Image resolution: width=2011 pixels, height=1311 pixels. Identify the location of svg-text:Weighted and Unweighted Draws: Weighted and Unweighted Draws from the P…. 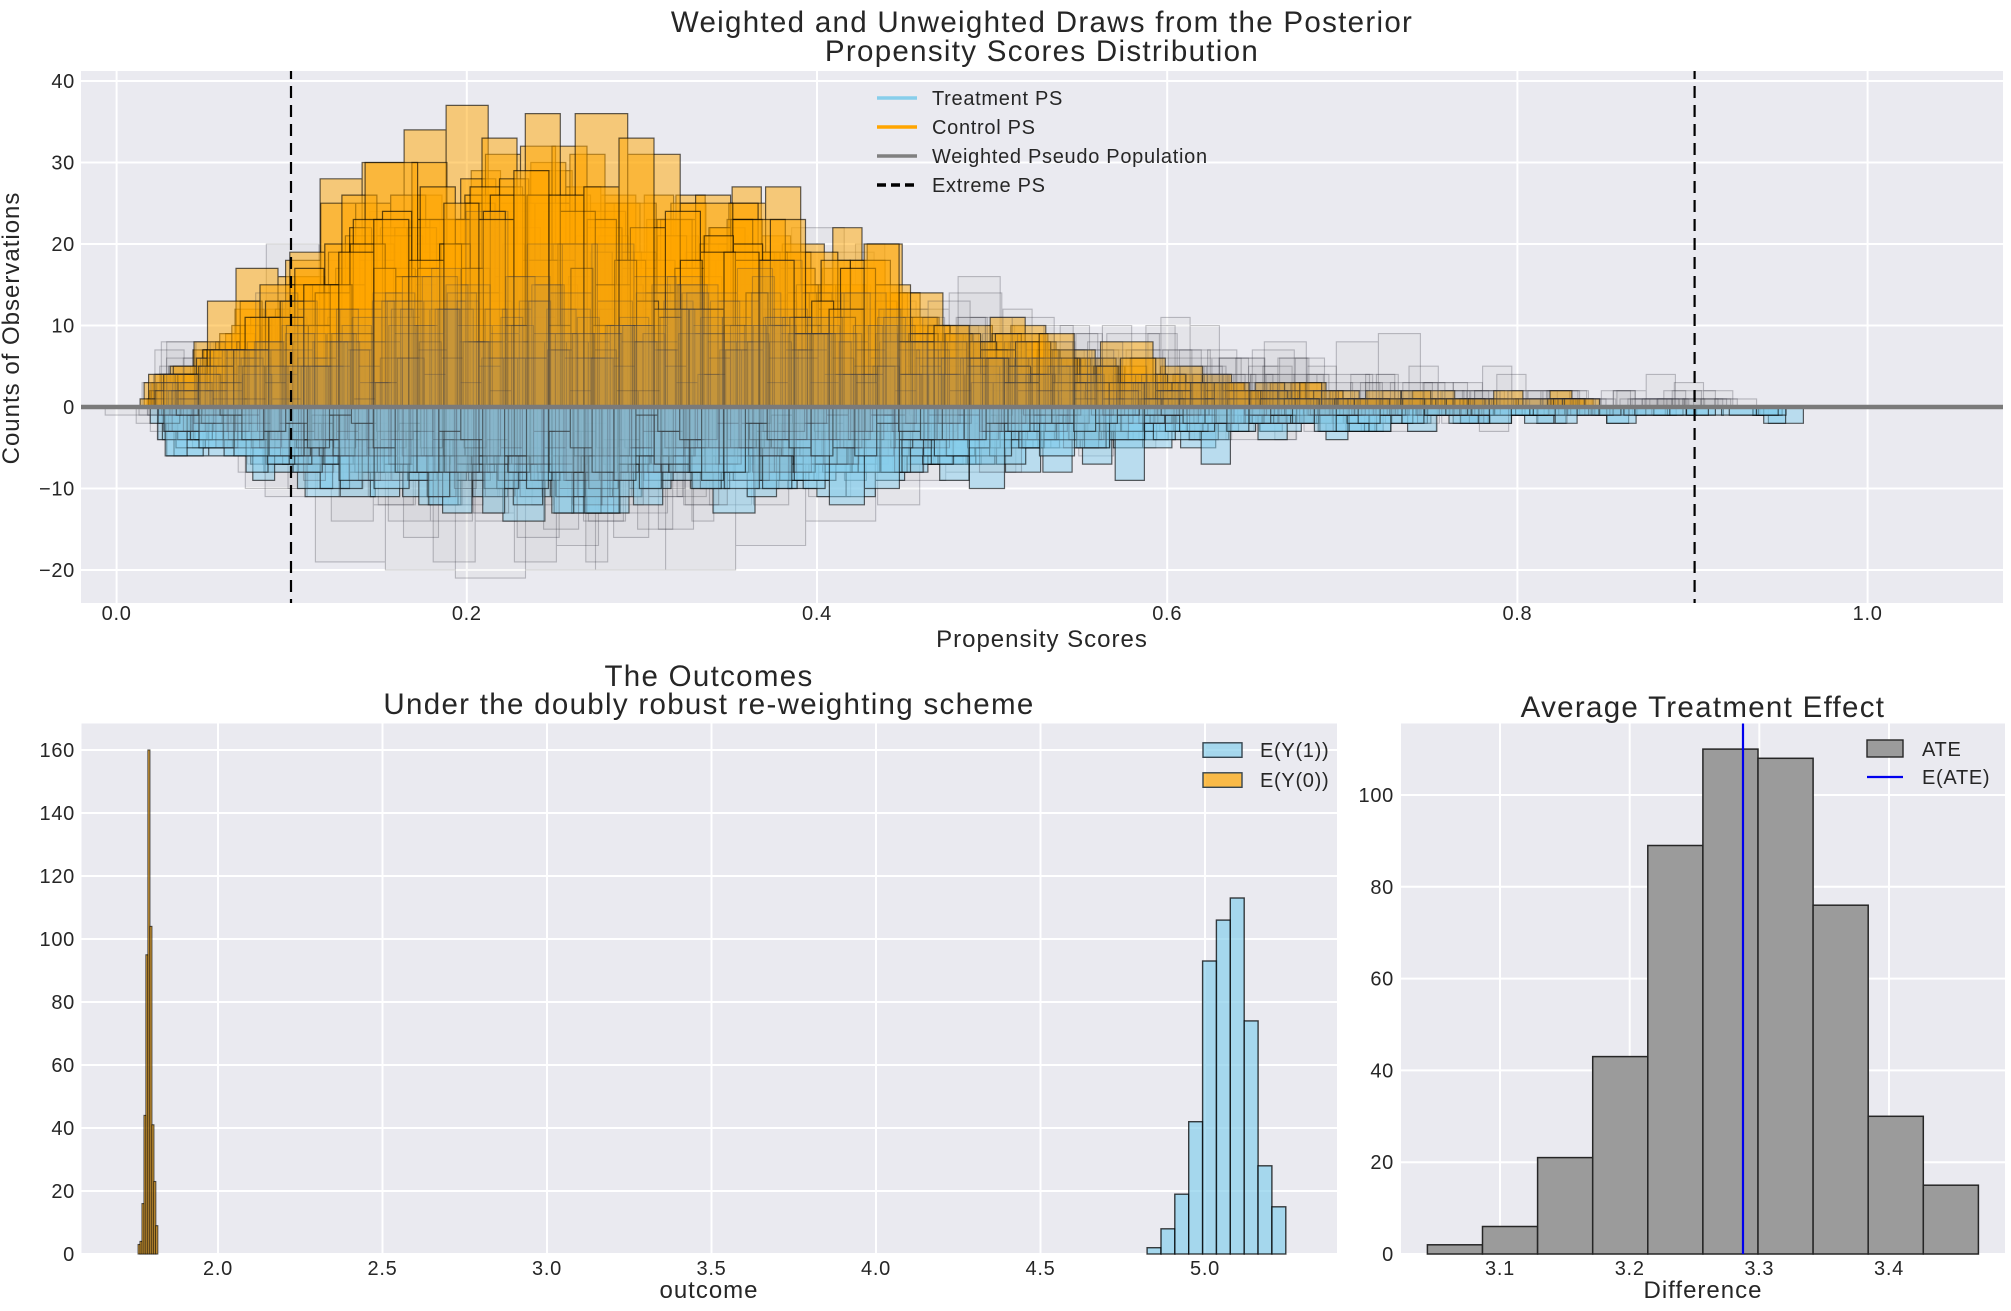
(1042, 22).